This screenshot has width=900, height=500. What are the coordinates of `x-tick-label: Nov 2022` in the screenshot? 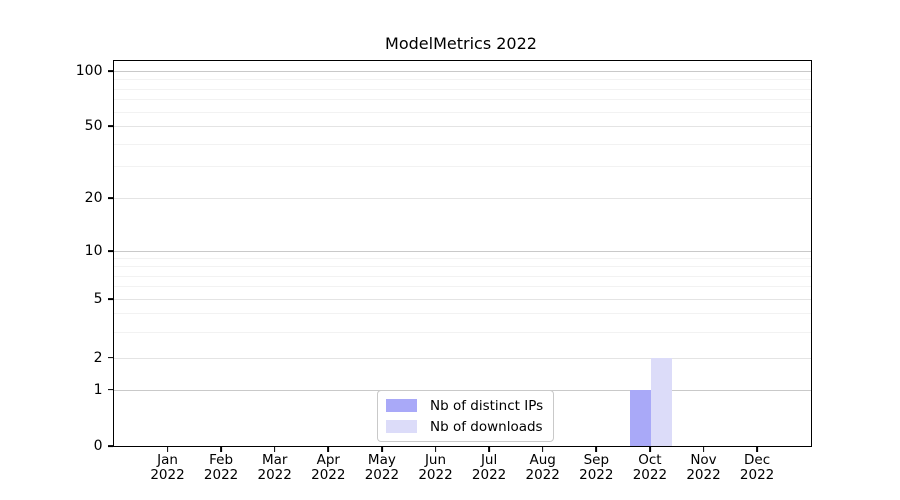 It's located at (704, 468).